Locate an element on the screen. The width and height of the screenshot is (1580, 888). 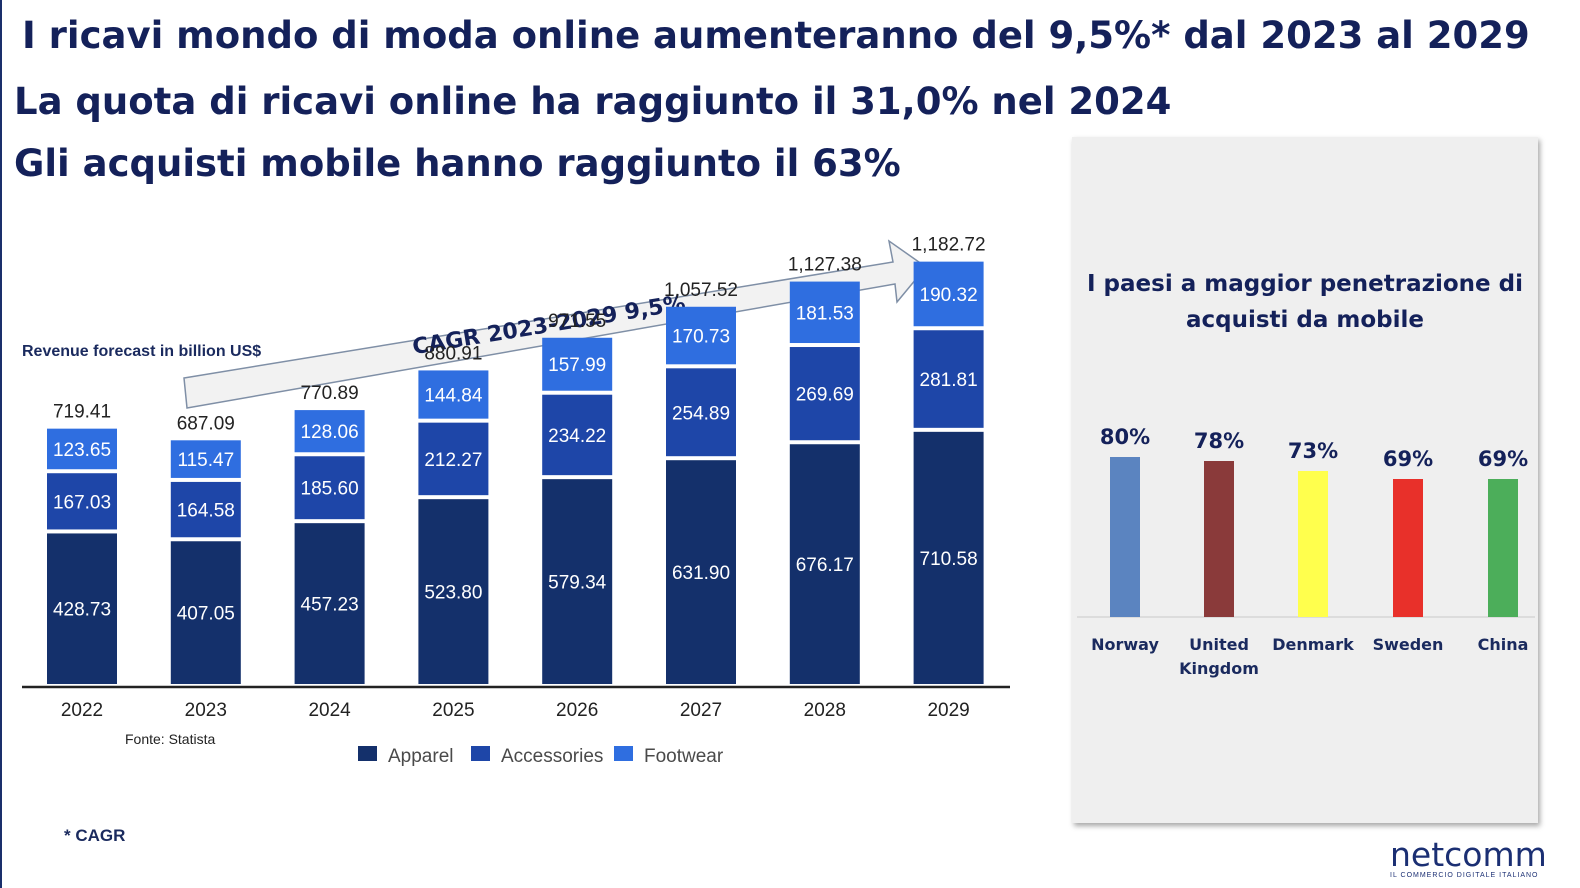
bar-label-accessories-2027: 254.89 is located at coordinates (701, 413).